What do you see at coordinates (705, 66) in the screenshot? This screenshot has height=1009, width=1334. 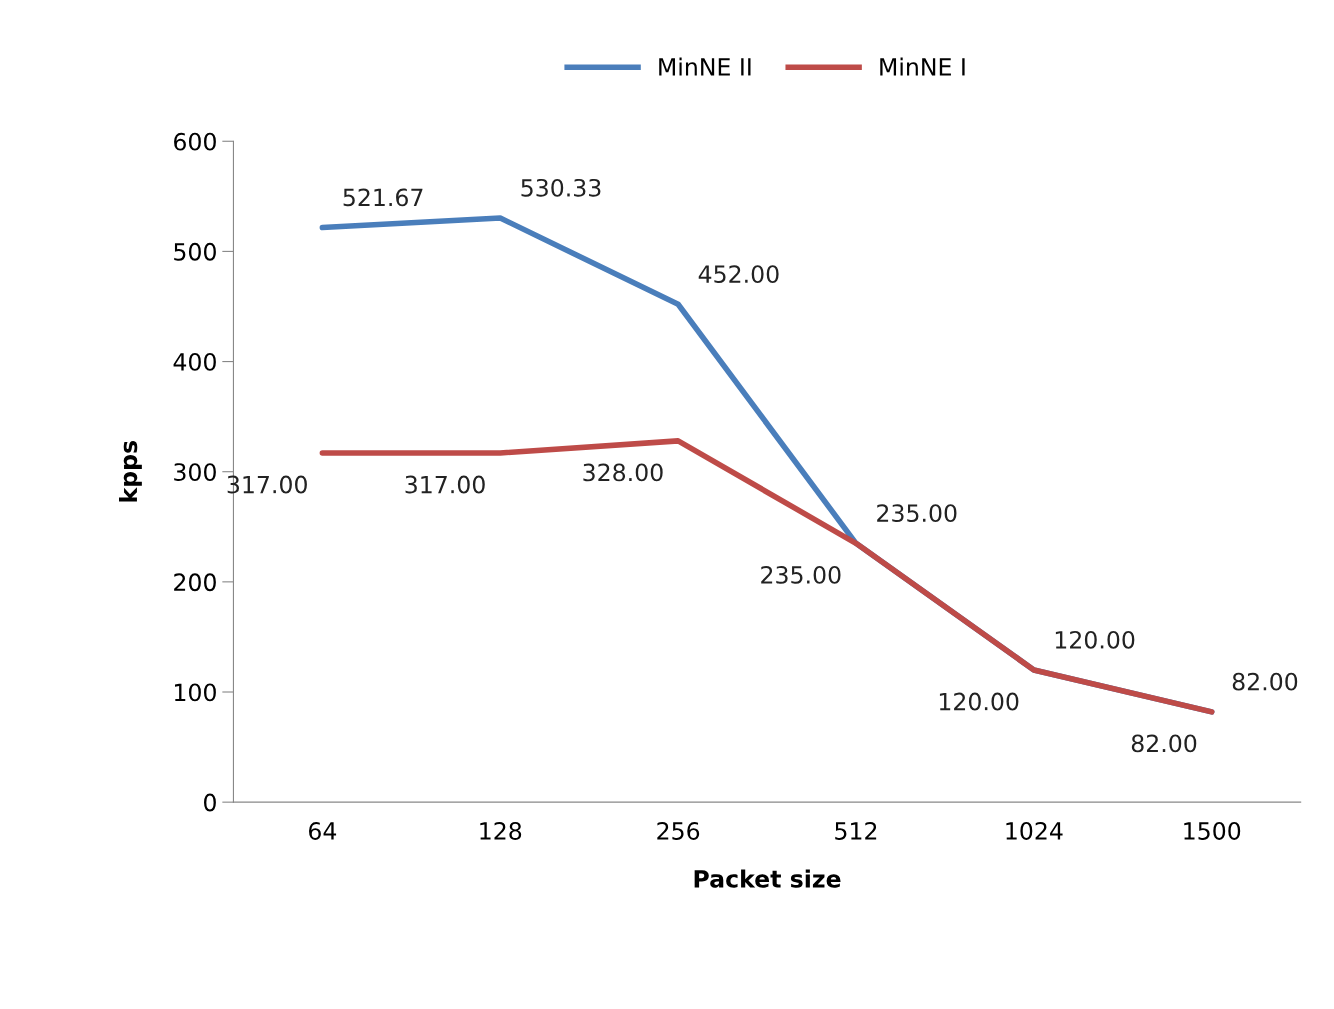 I see `legend-label: MinNE II` at bounding box center [705, 66].